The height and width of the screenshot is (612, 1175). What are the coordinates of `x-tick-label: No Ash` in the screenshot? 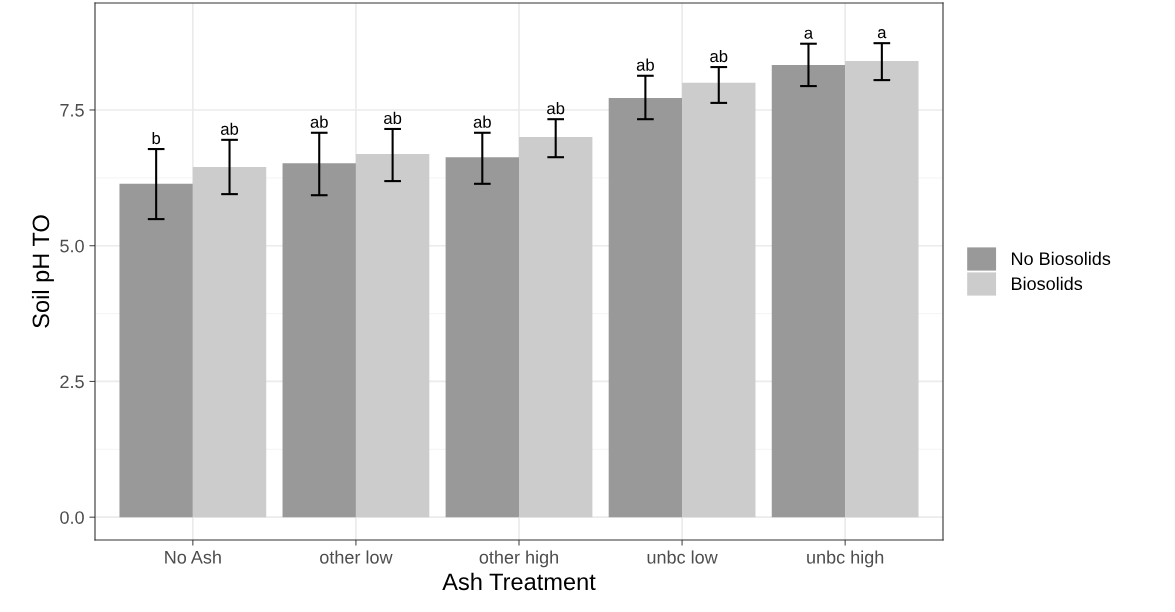 It's located at (193, 557).